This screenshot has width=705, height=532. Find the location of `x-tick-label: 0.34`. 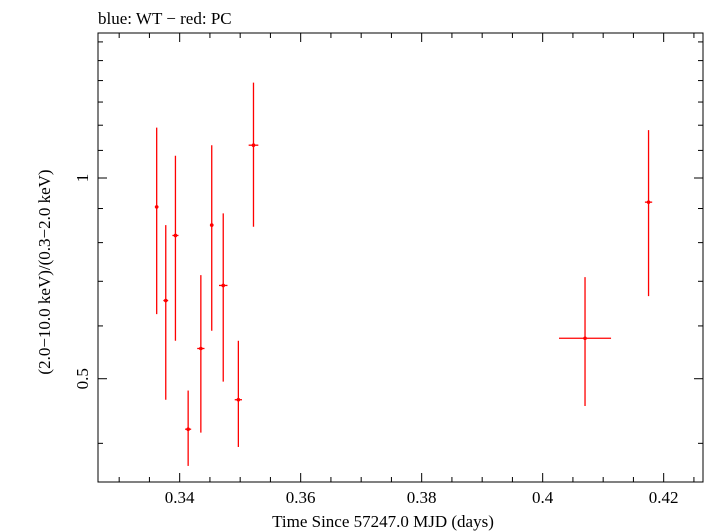

x-tick-label: 0.34 is located at coordinates (180, 497).